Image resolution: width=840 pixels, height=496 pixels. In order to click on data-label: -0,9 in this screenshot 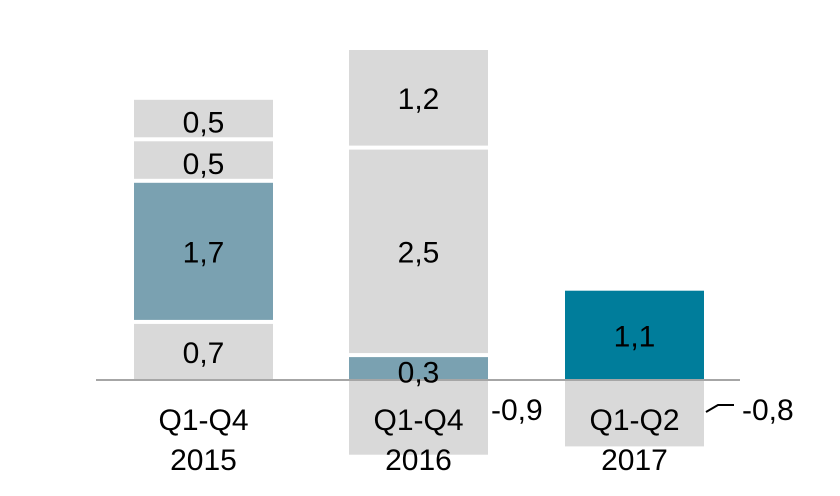, I will do `click(517, 410)`.